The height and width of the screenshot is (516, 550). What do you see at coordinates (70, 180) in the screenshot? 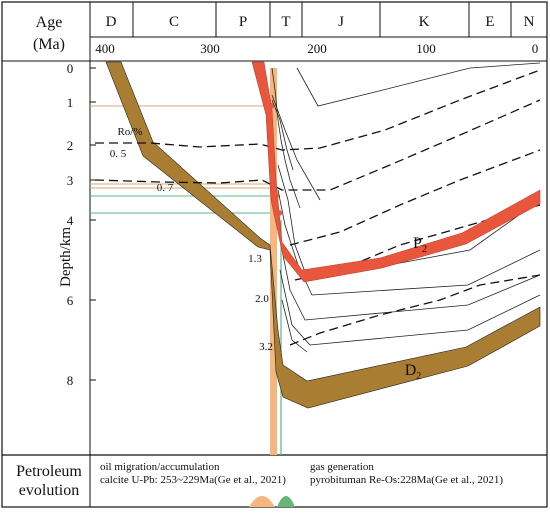
I see `depth-tick-3: 3` at bounding box center [70, 180].